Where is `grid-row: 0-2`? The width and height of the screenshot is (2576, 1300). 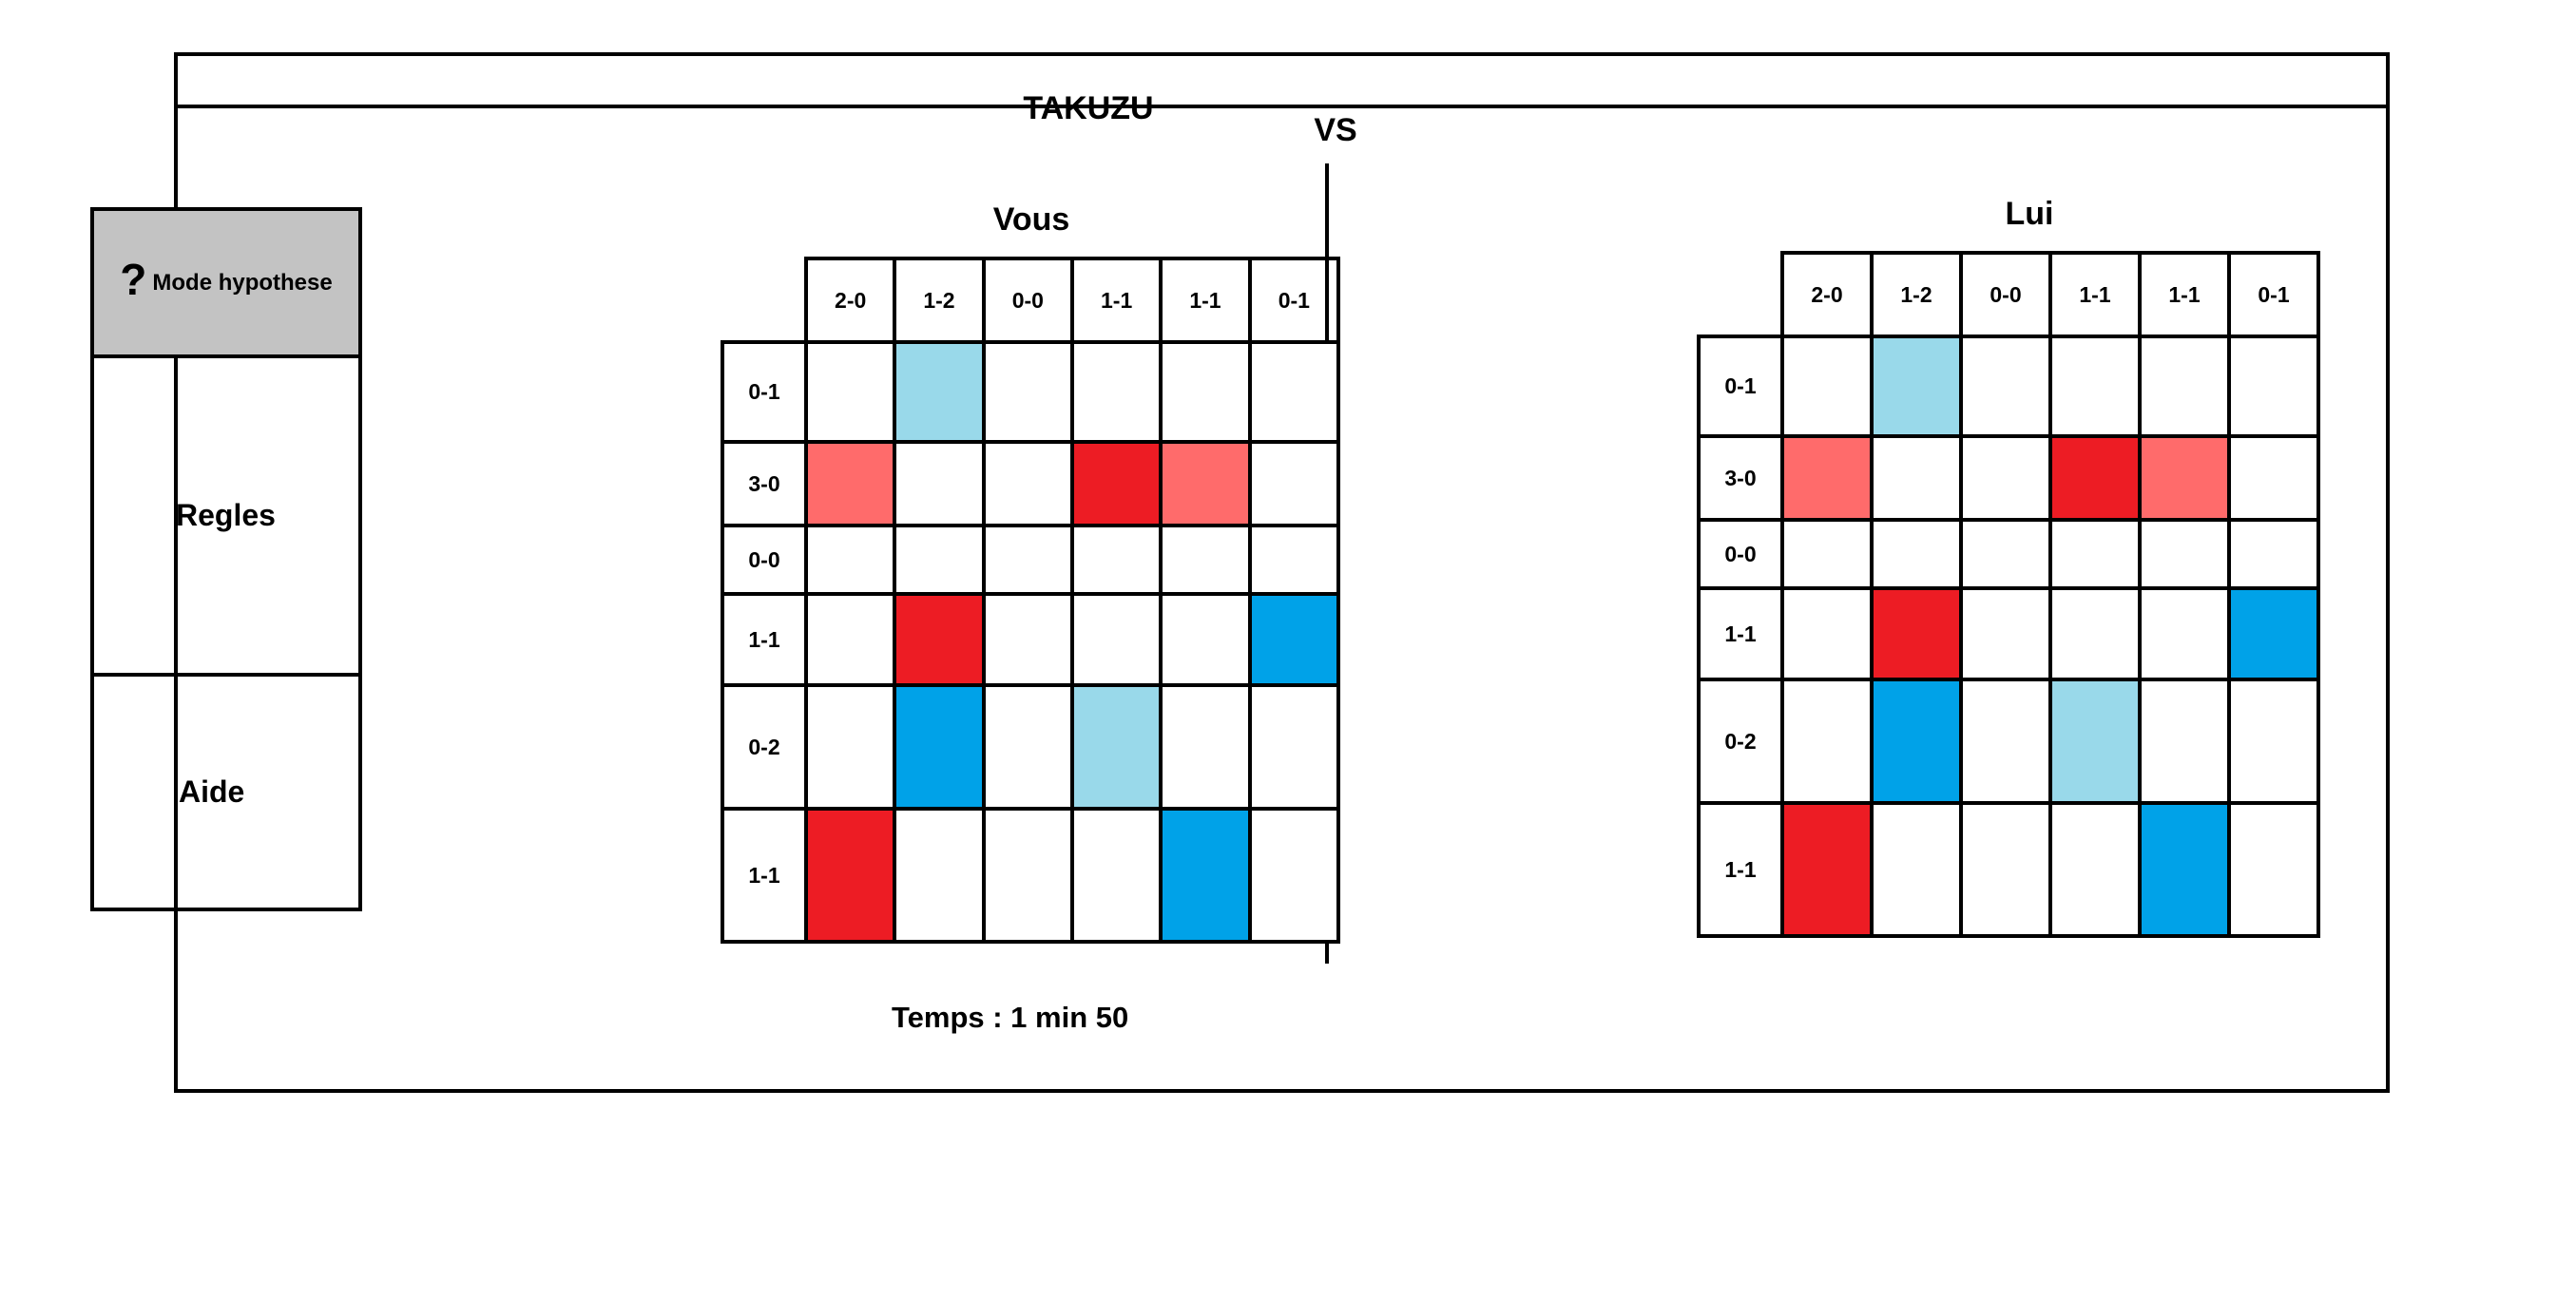
grid-row: 0-2 is located at coordinates (1031, 747).